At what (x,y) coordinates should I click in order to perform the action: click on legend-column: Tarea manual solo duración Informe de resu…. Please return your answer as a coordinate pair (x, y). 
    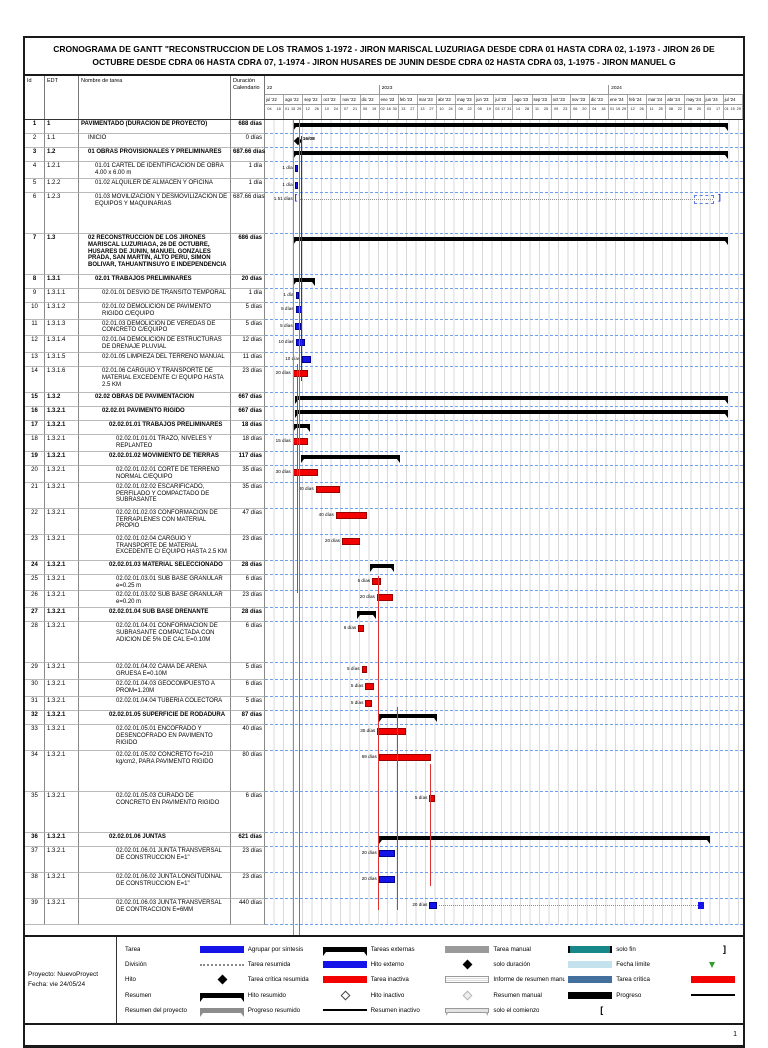
    Looking at the image, I should click on (553, 980).